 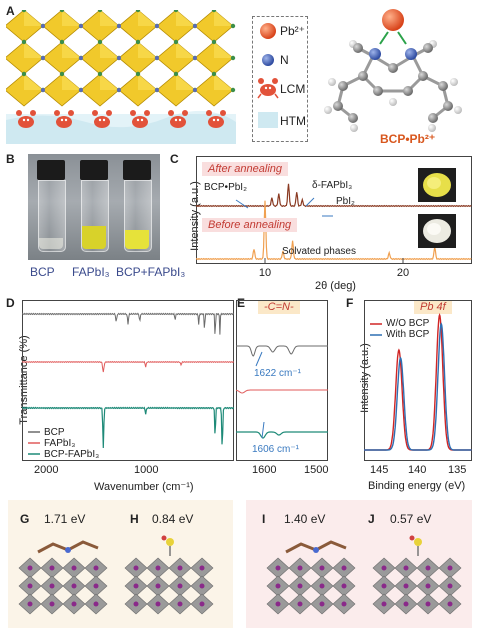 What do you see at coordinates (408, 323) in the screenshot?
I see `f-legend-wo: W/O BCP` at bounding box center [408, 323].